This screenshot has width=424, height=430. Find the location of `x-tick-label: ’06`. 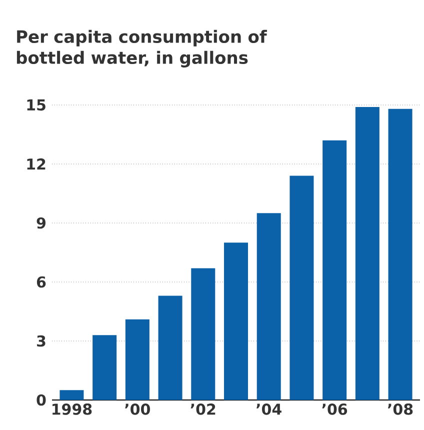

x-tick-label: ’06 is located at coordinates (335, 409).